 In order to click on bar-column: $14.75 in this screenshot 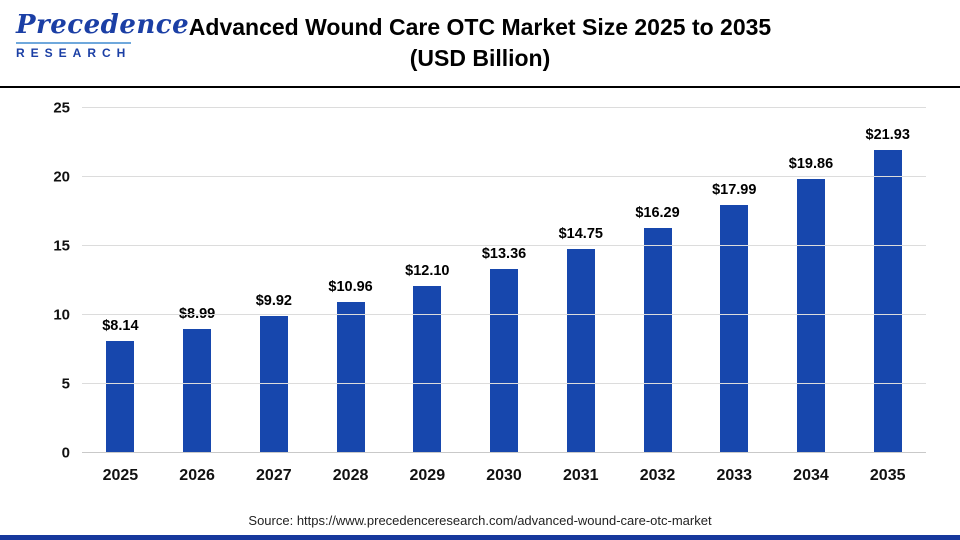, I will do `click(580, 280)`.